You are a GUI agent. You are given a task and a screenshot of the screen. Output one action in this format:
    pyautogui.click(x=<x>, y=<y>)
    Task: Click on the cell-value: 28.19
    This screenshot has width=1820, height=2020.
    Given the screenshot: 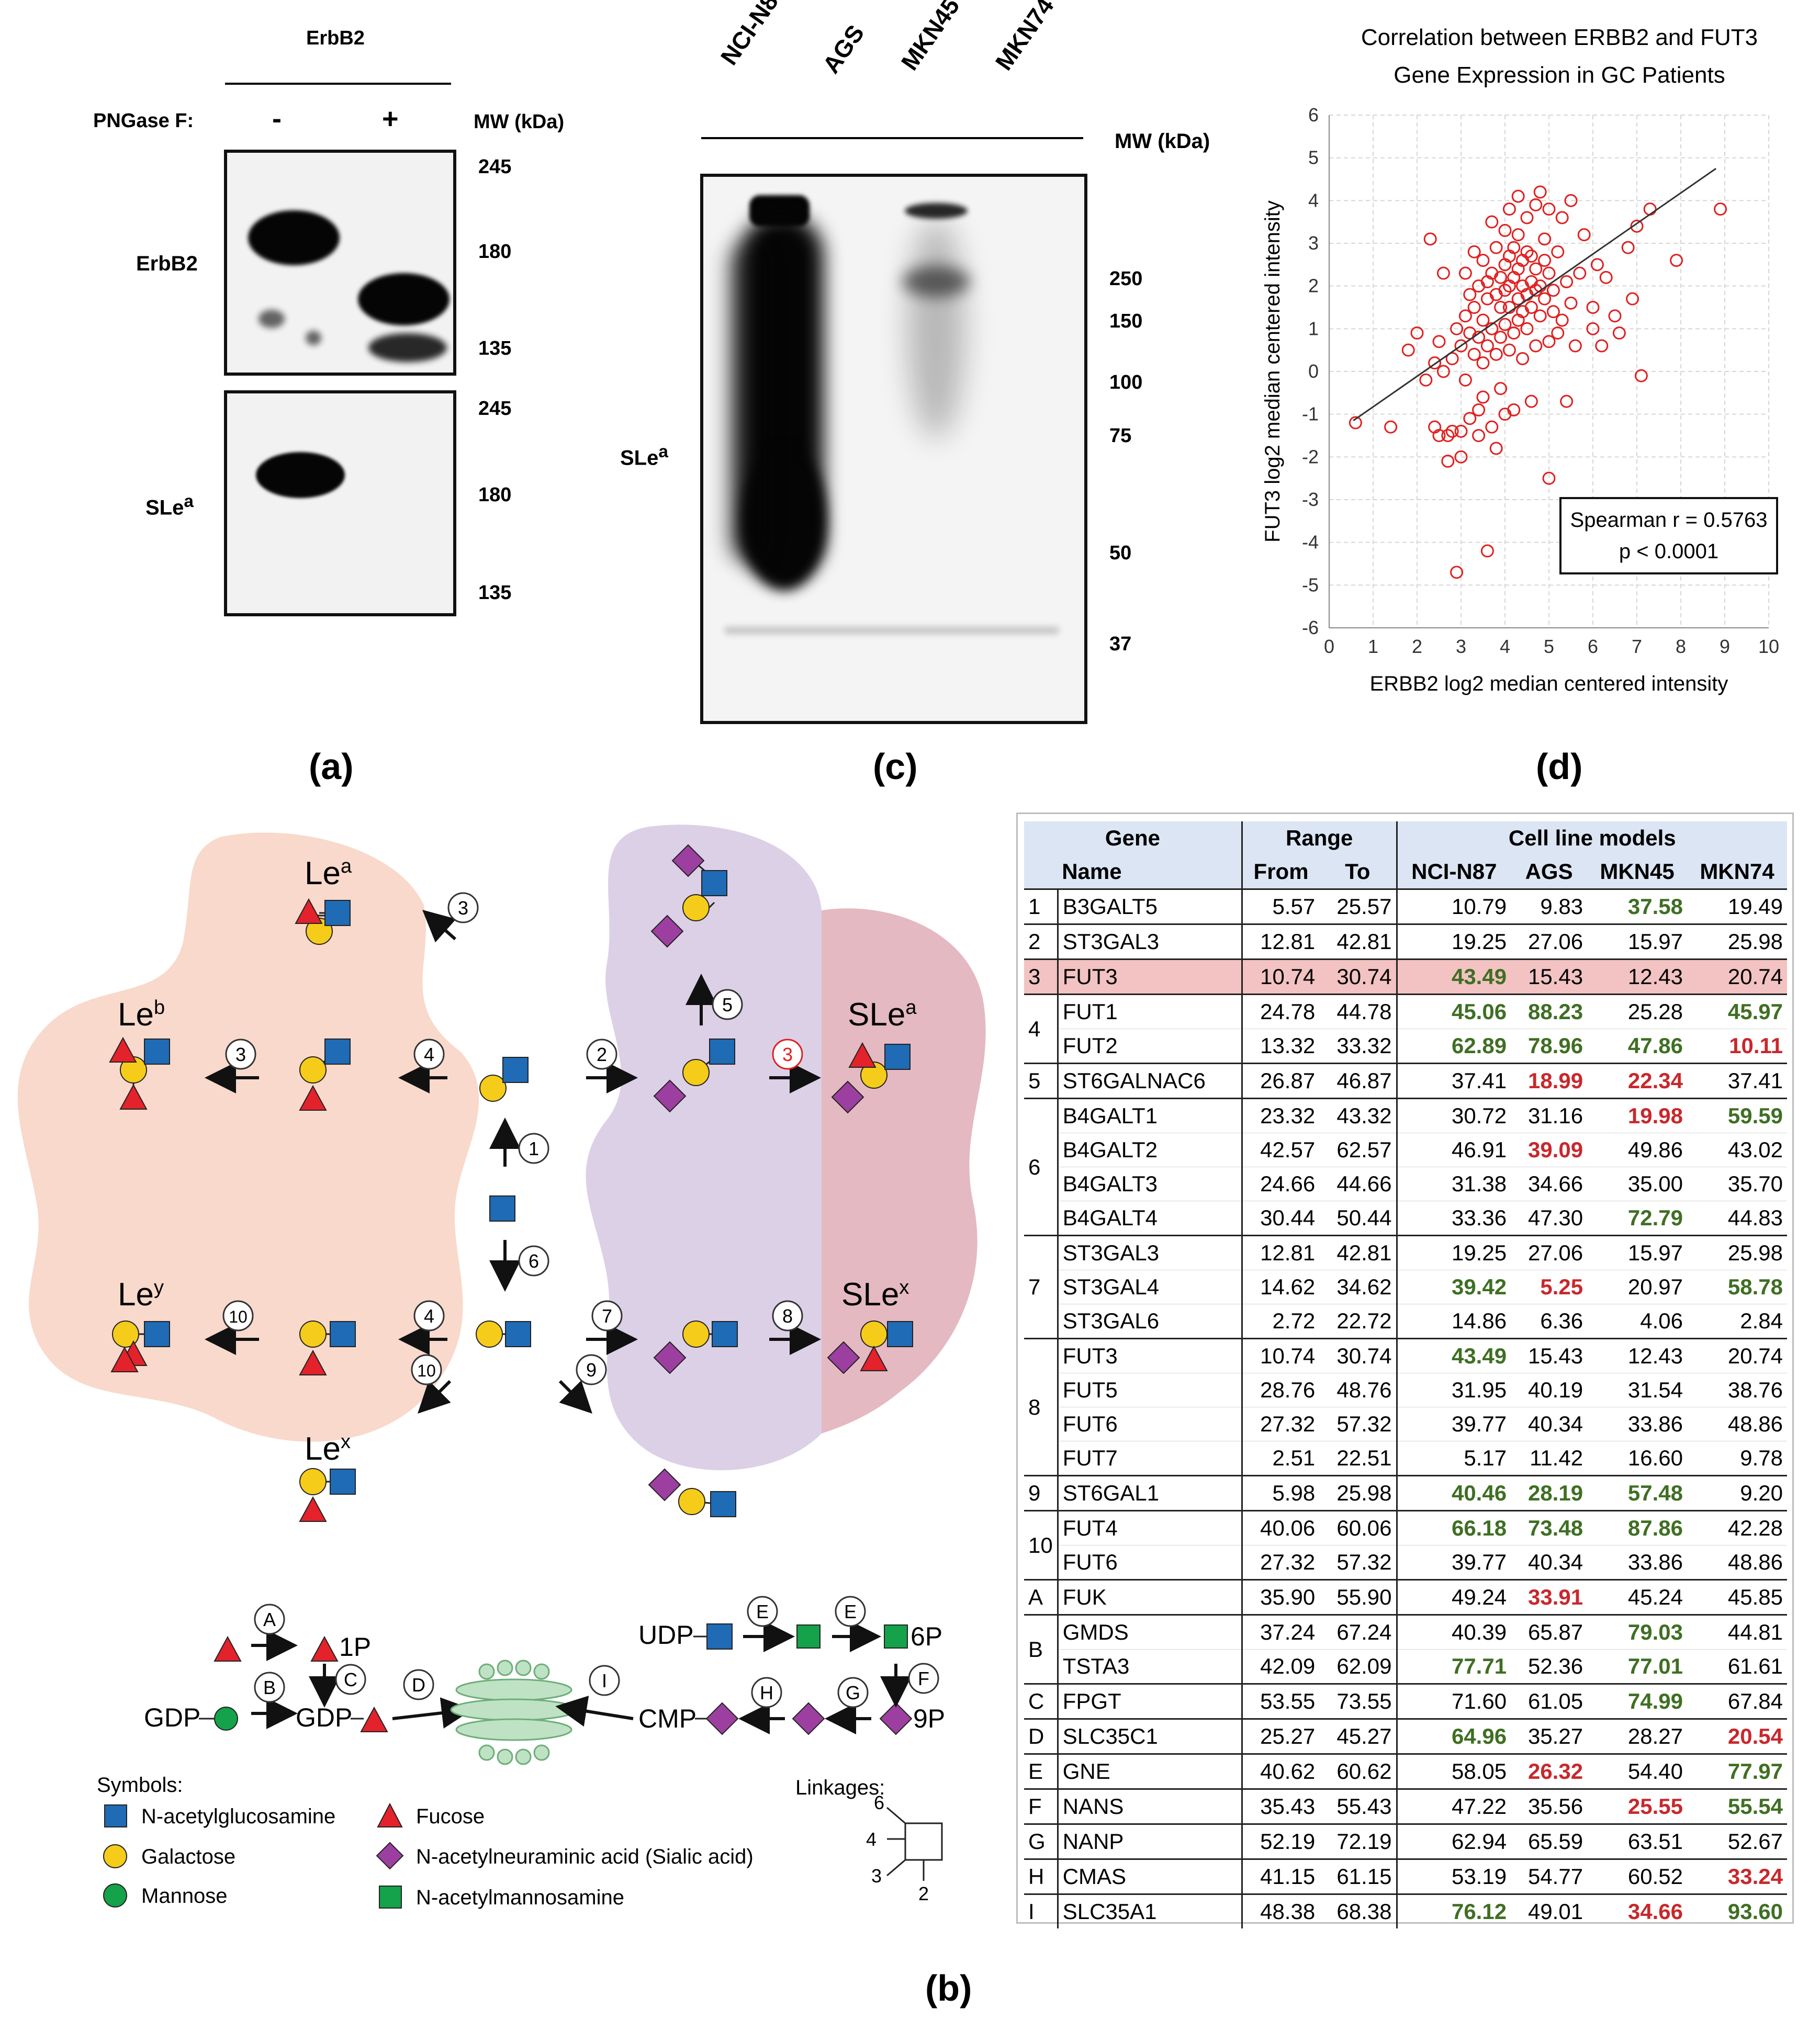 What is the action you would take?
    pyautogui.click(x=1549, y=1493)
    